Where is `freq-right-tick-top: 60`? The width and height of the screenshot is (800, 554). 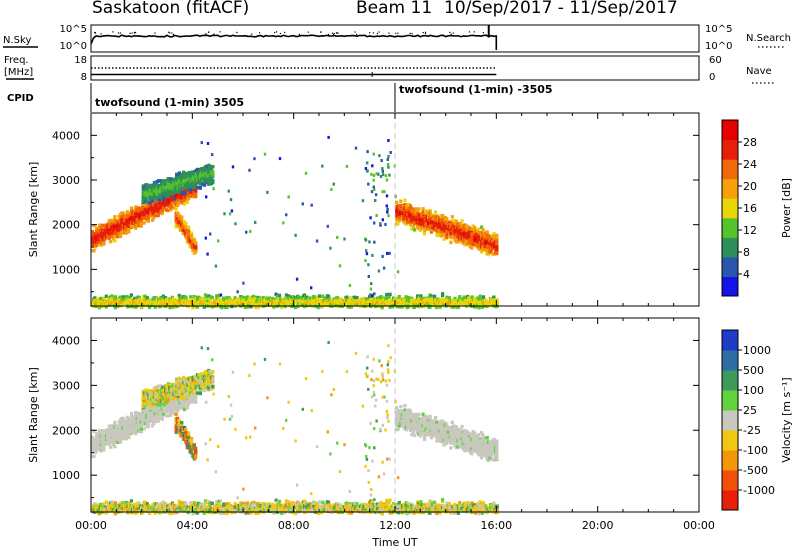 freq-right-tick-top: 60 is located at coordinates (715, 60).